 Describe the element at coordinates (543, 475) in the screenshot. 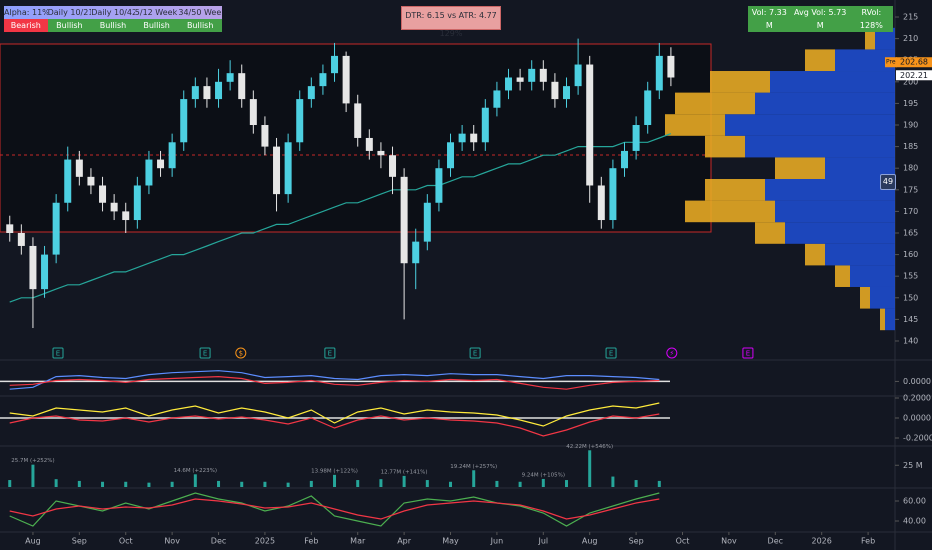

I see `volume-label: 9.24M (+105%)` at that location.